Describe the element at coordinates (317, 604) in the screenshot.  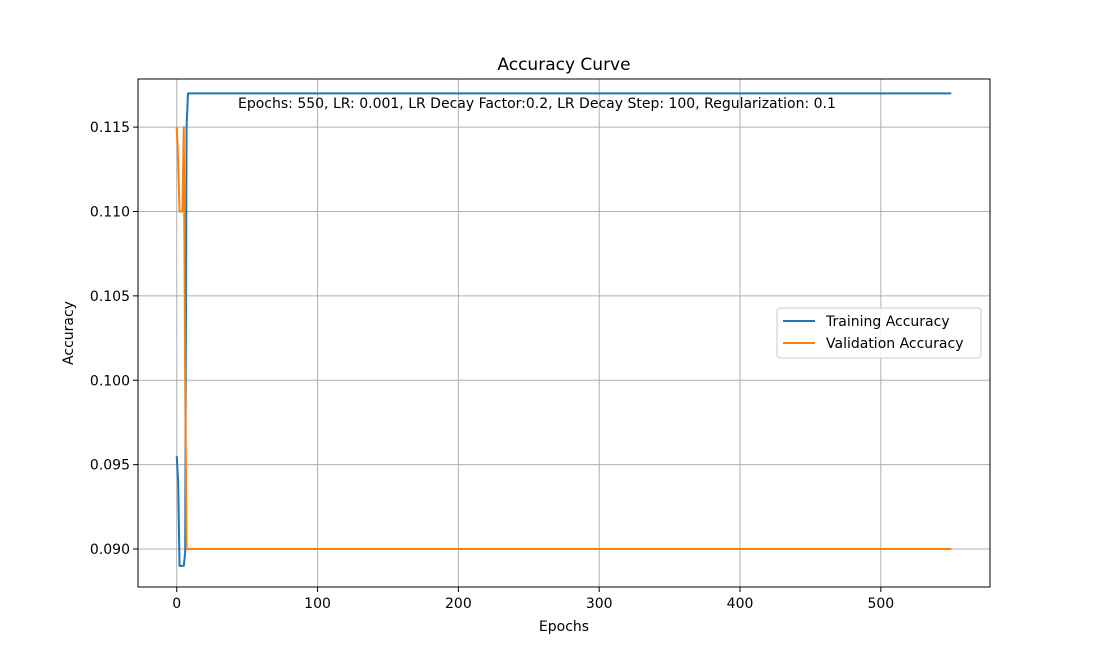
I see `x-tick-label: 100` at that location.